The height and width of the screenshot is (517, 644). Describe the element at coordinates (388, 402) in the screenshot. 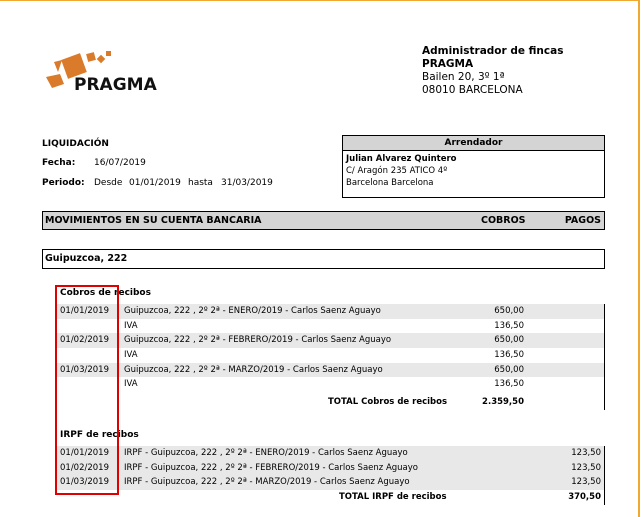

I see `cobros-total-label: TOTAL Cobros de recibos` at that location.